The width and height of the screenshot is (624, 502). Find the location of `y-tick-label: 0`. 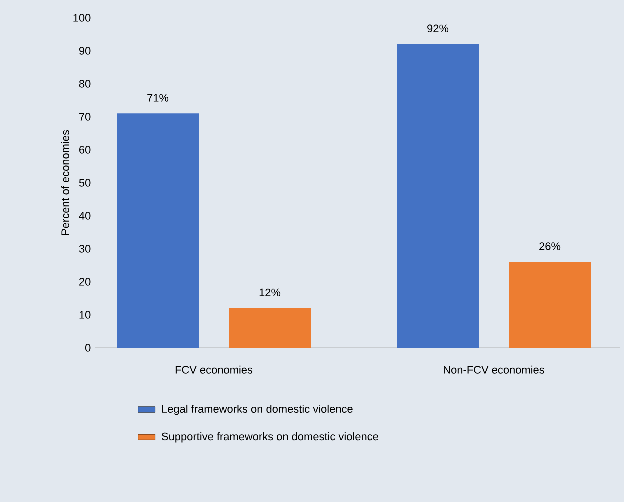

y-tick-label: 0 is located at coordinates (88, 348).